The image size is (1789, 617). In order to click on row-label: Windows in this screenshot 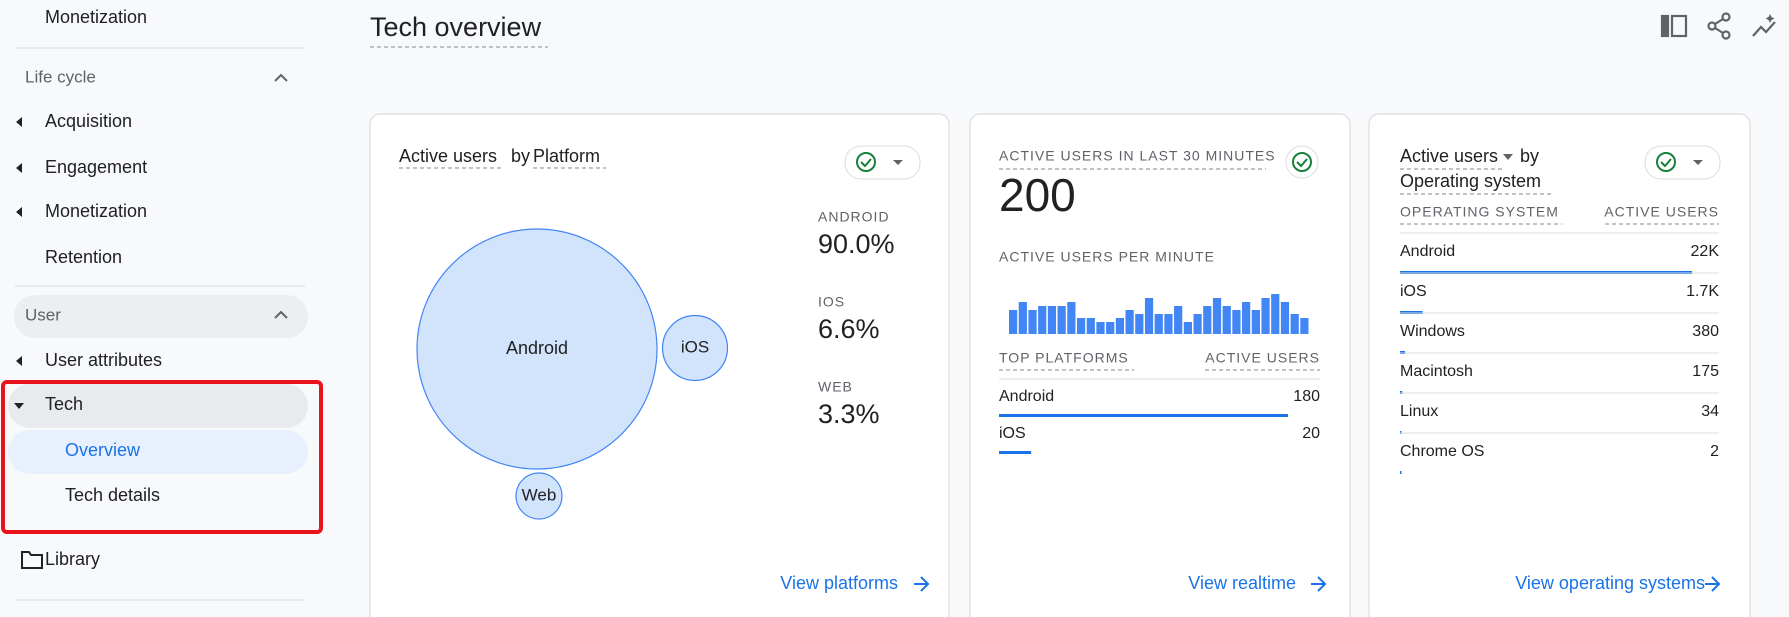, I will do `click(1432, 331)`.